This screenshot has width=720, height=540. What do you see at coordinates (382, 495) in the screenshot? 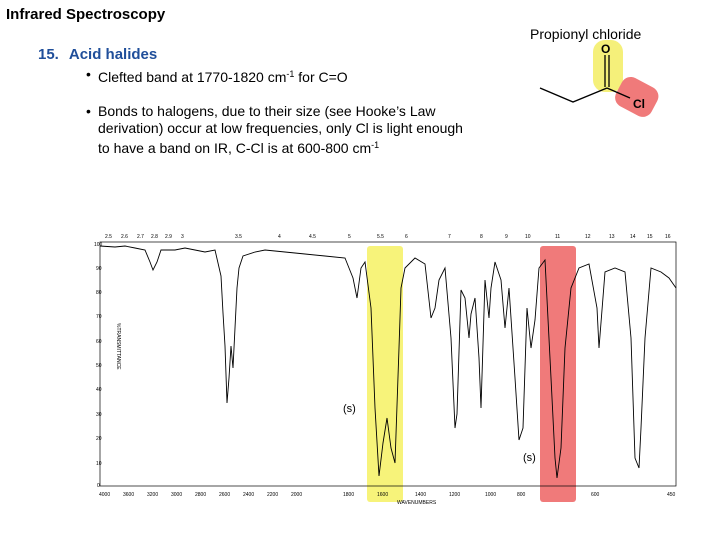
I see `bottom-tick-label: 1600` at bounding box center [382, 495].